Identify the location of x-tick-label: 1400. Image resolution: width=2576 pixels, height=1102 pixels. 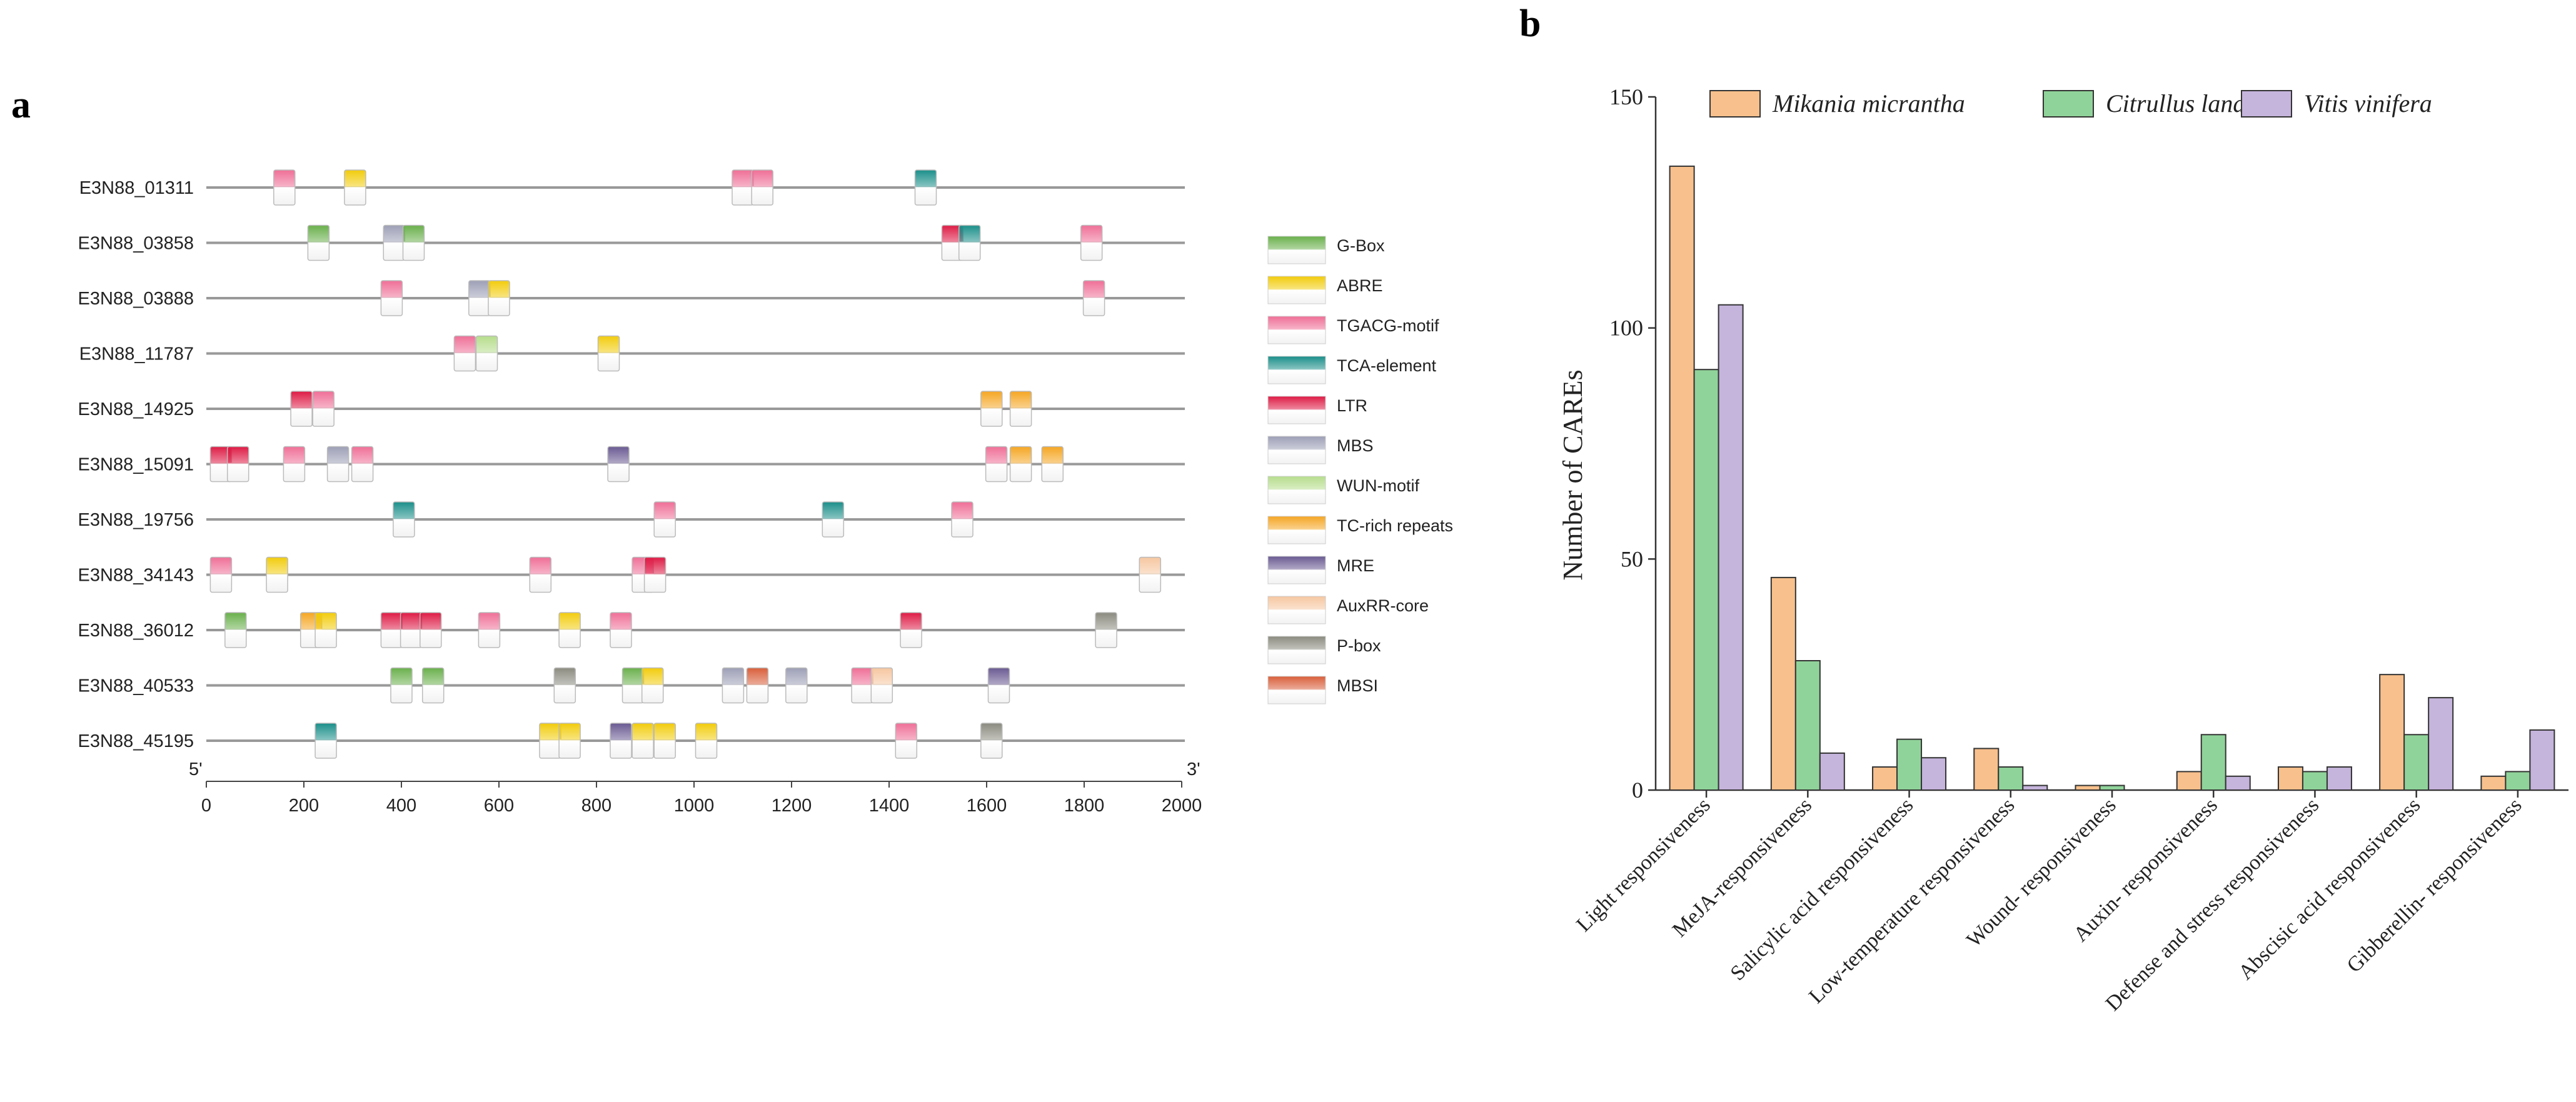
(889, 806).